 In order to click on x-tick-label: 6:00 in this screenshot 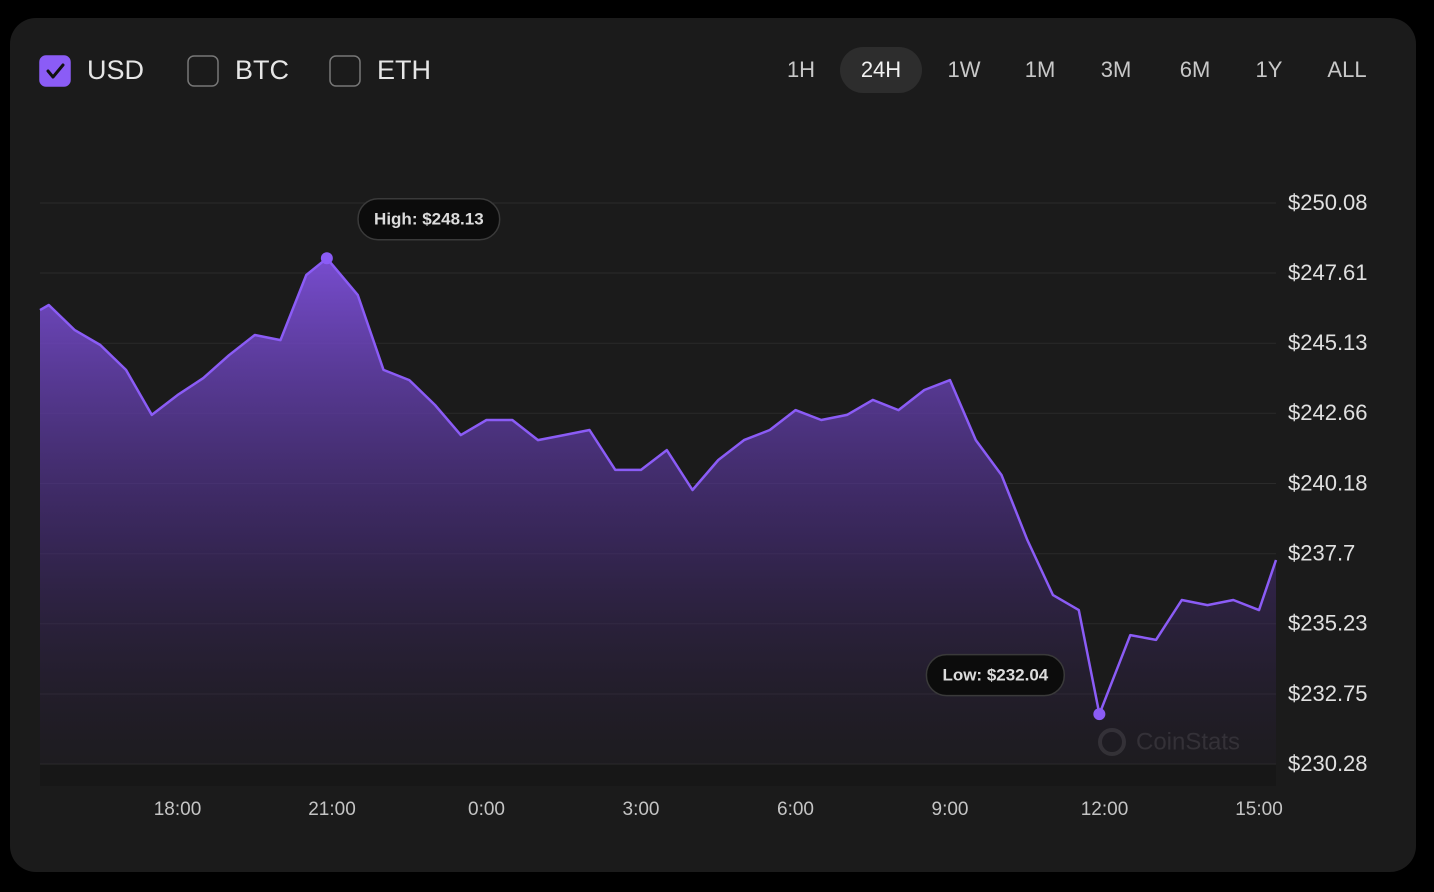, I will do `click(795, 809)`.